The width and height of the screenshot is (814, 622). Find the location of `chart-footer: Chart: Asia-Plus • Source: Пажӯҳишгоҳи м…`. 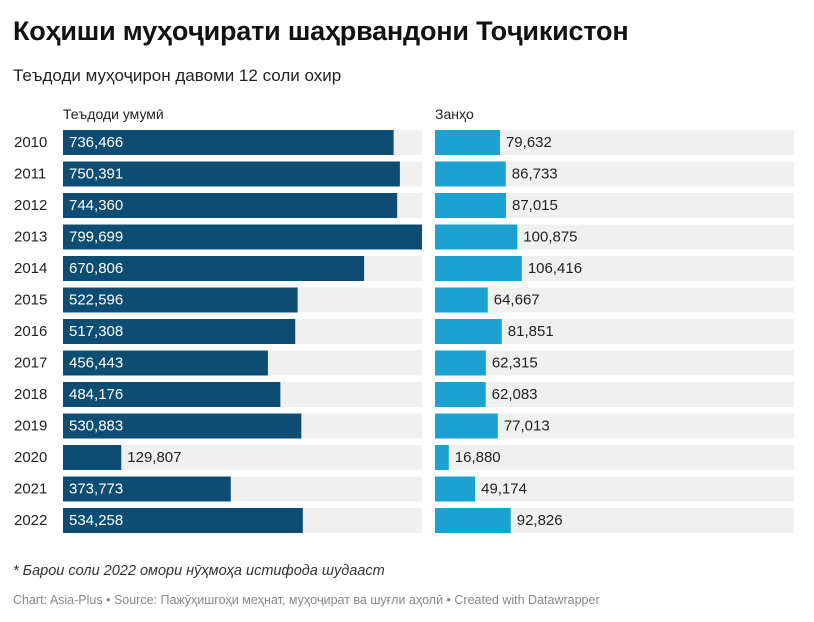

chart-footer: Chart: Asia-Plus • Source: Пажӯҳишгоҳи м… is located at coordinates (306, 600).